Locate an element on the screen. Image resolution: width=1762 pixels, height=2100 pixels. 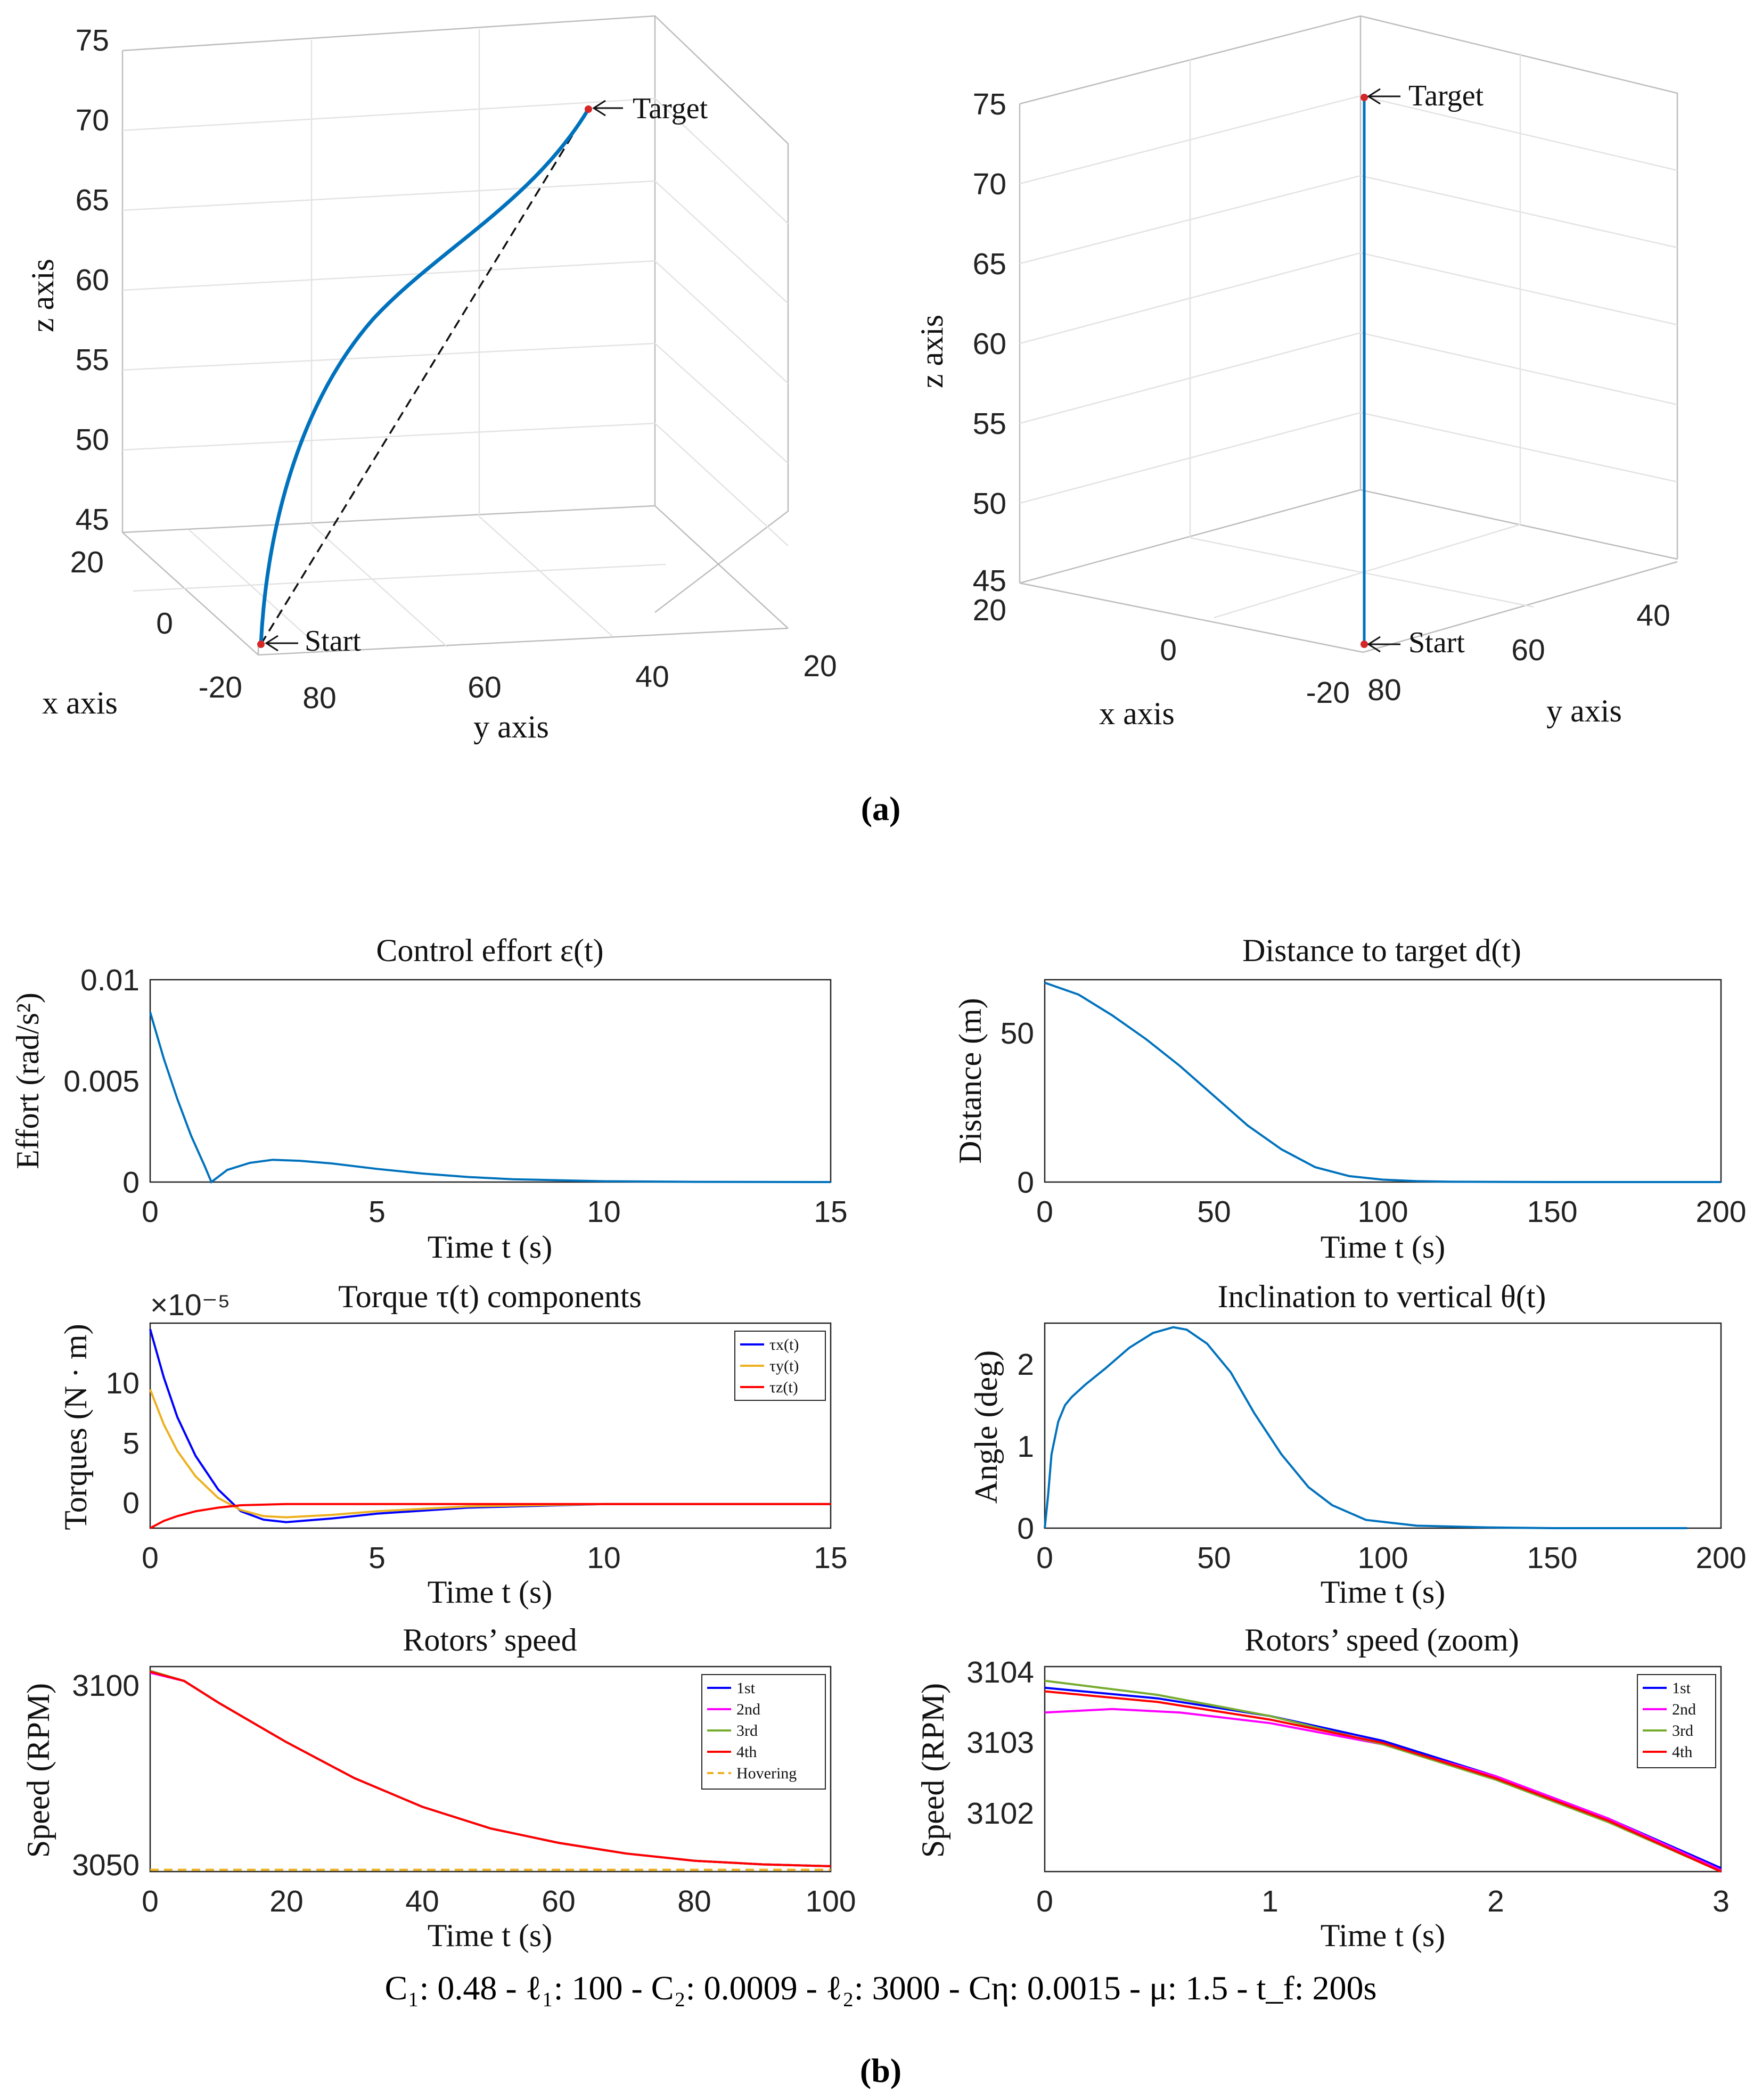
x-tick: 2 is located at coordinates (1495, 1901).